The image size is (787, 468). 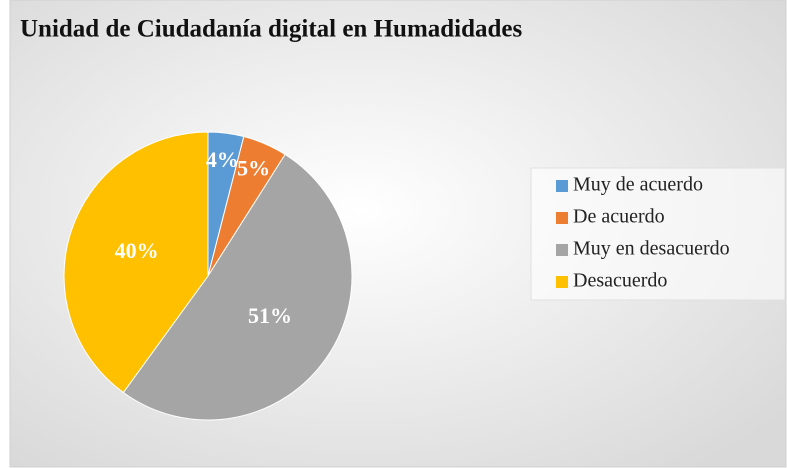 What do you see at coordinates (620, 281) in the screenshot?
I see `legend-label: Desacuerdo` at bounding box center [620, 281].